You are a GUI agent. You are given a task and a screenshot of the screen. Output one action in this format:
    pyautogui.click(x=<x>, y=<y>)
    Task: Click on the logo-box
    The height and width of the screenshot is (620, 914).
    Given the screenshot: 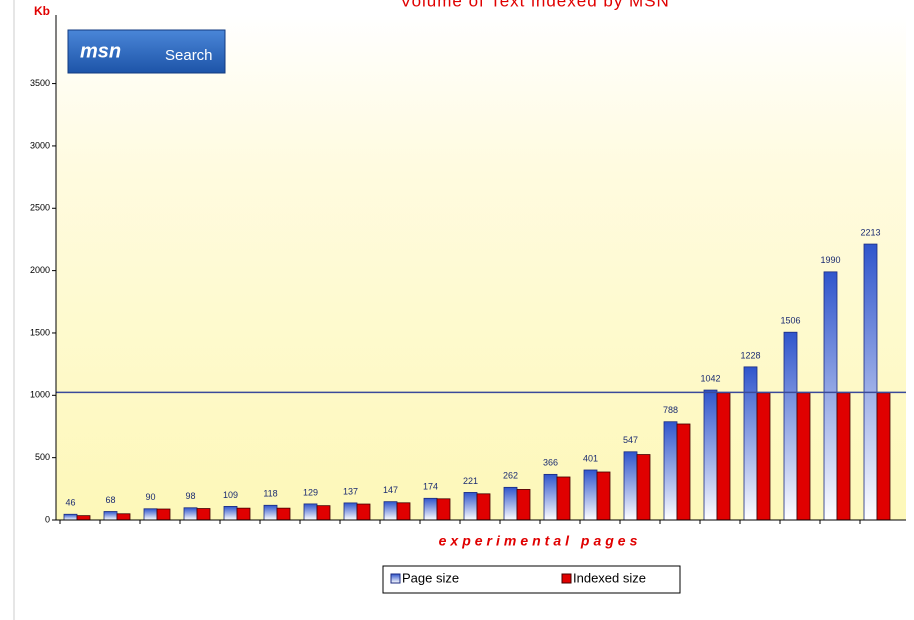 What is the action you would take?
    pyautogui.click(x=146, y=51)
    